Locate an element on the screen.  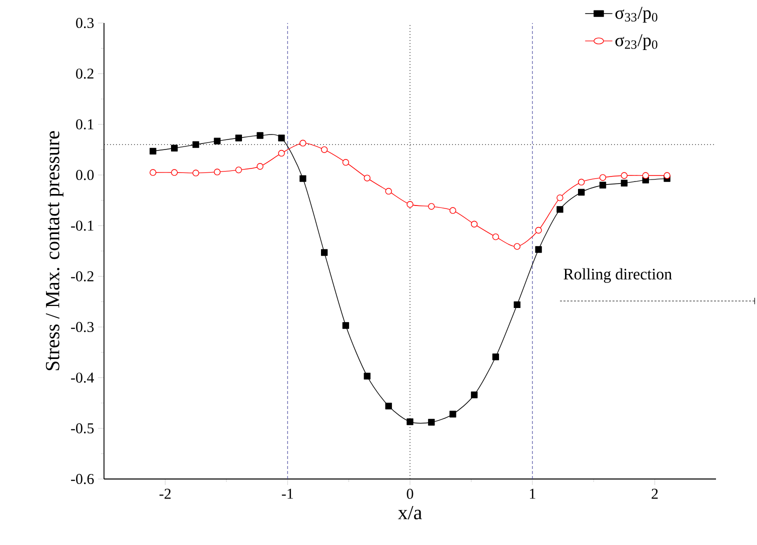
y-tick-label: -0.2 is located at coordinates (82, 276).